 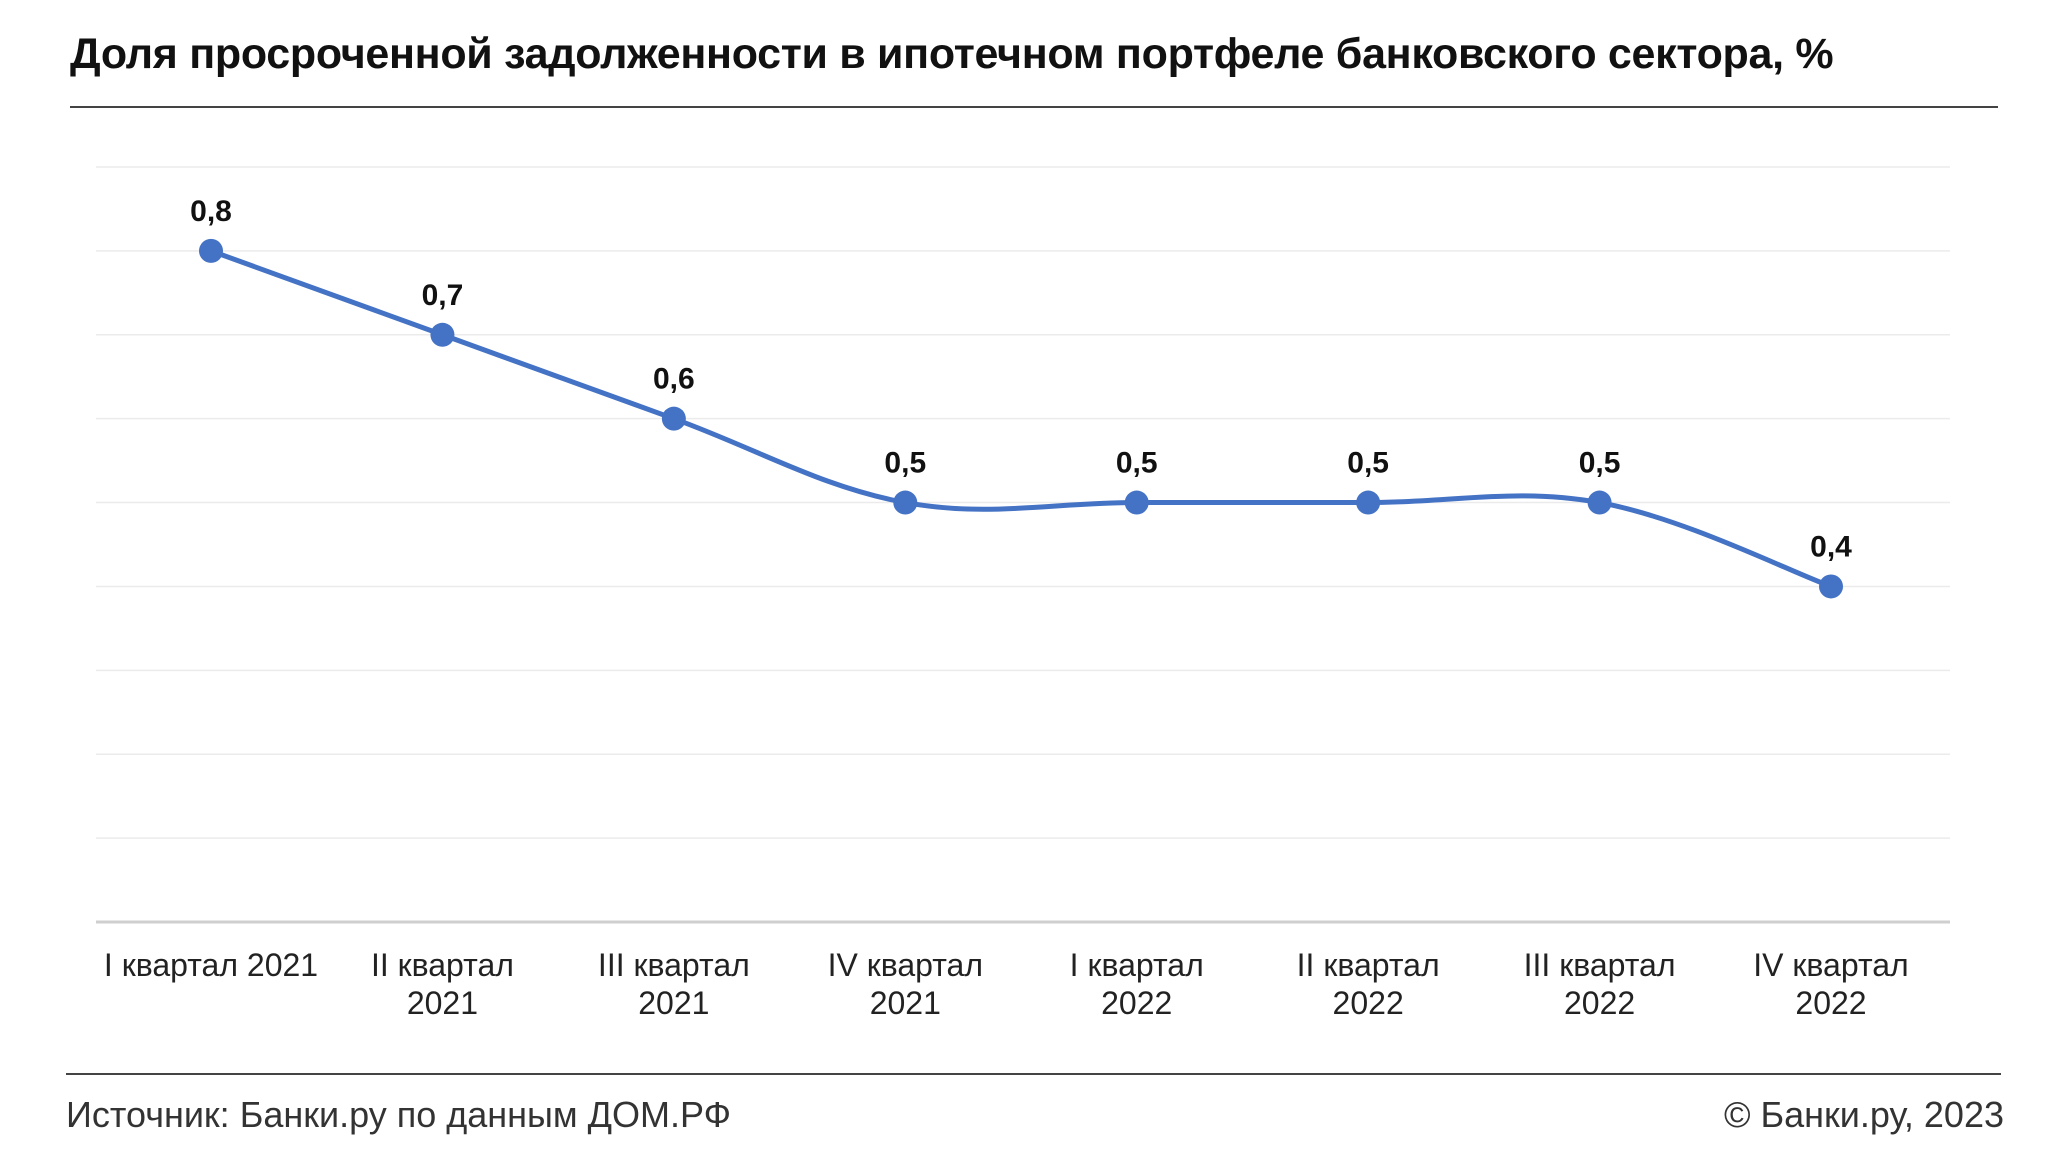 I want to click on x-tick-label: I квартал 2021, so click(x=211, y=965).